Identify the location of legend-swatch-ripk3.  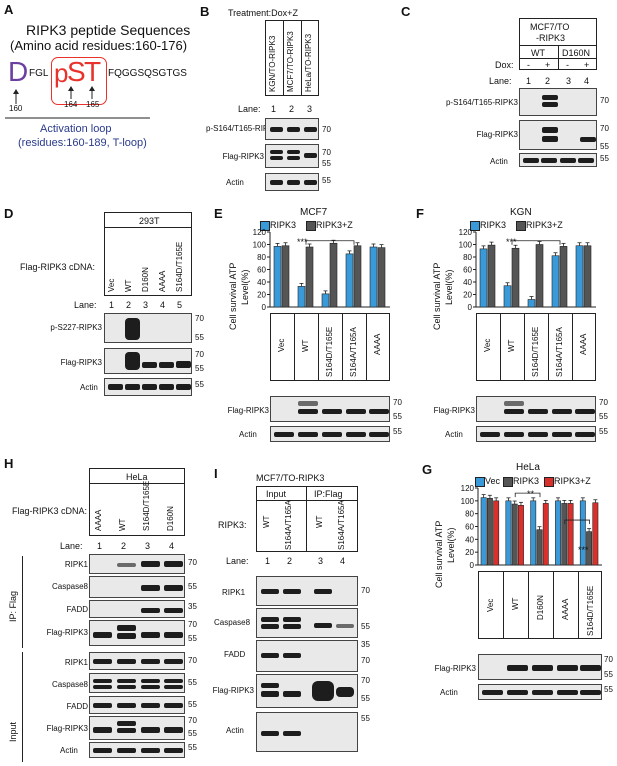
(508, 482).